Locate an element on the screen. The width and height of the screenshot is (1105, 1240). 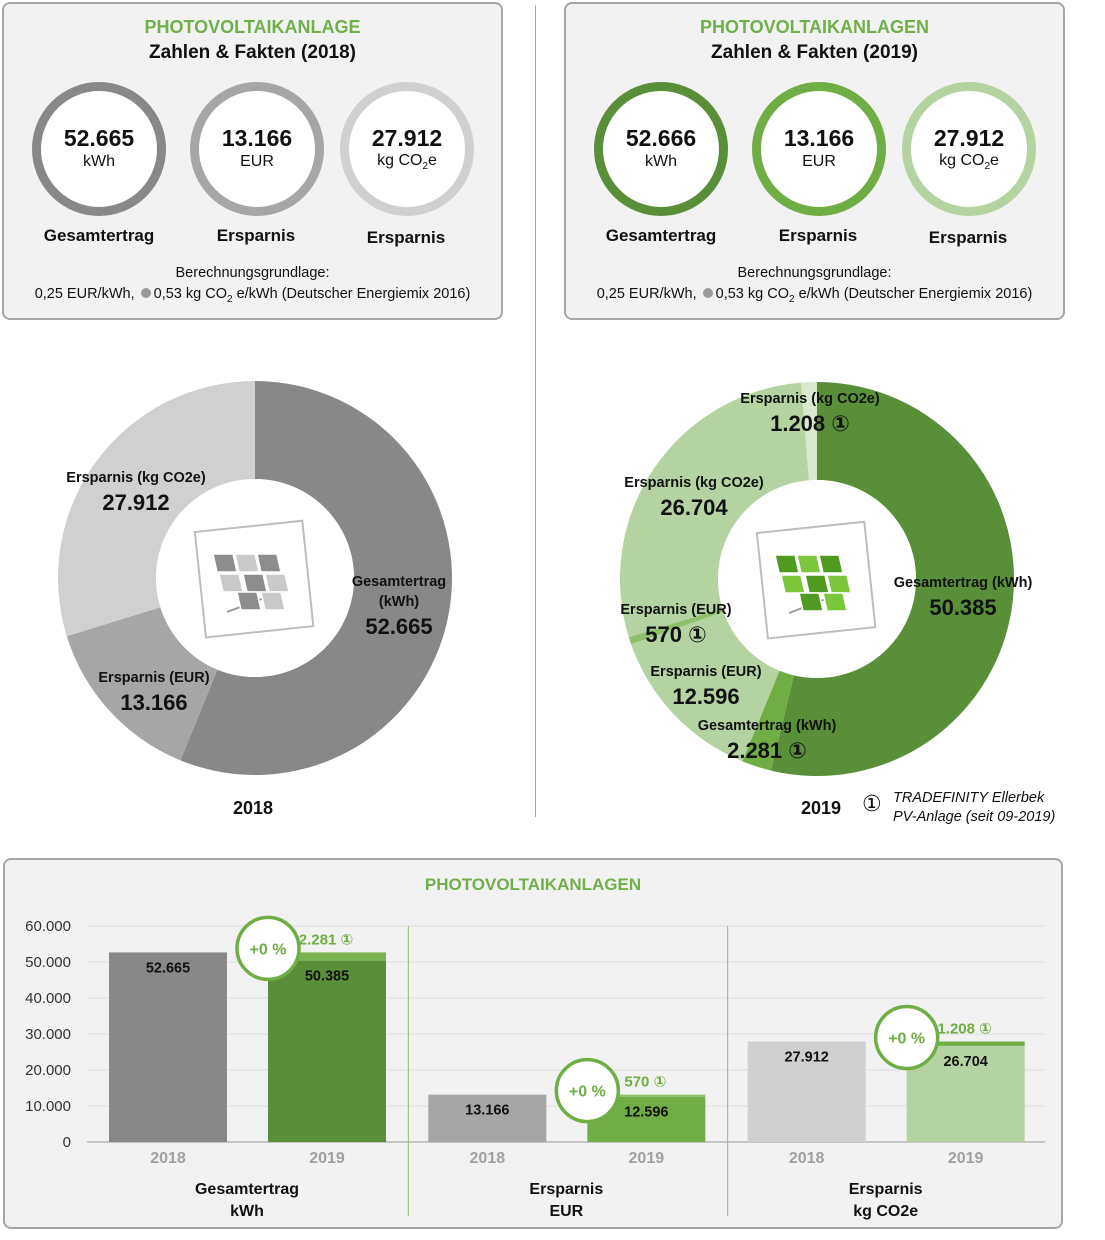
y-tick-label: 60.000 is located at coordinates (48, 926).